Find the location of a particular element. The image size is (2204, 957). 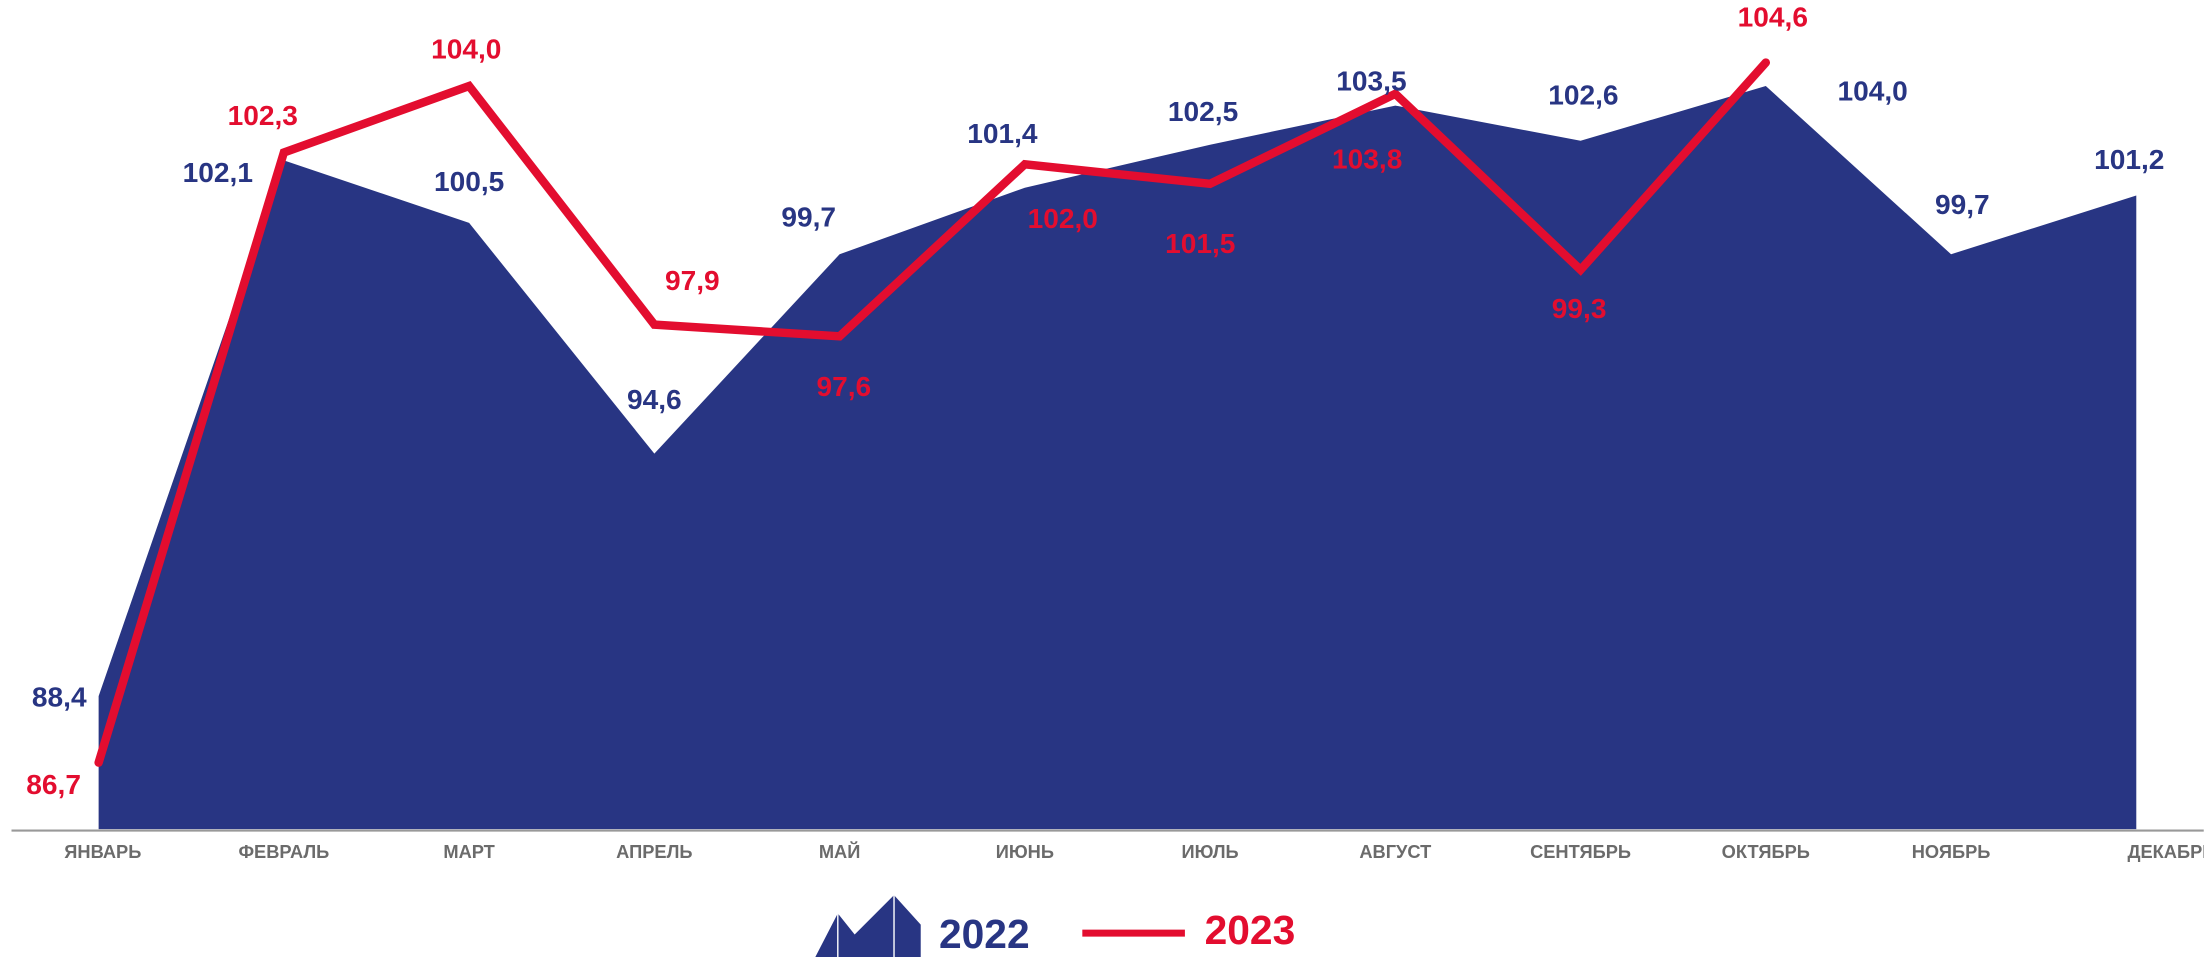

data-label: 103,5 is located at coordinates (1371, 81).